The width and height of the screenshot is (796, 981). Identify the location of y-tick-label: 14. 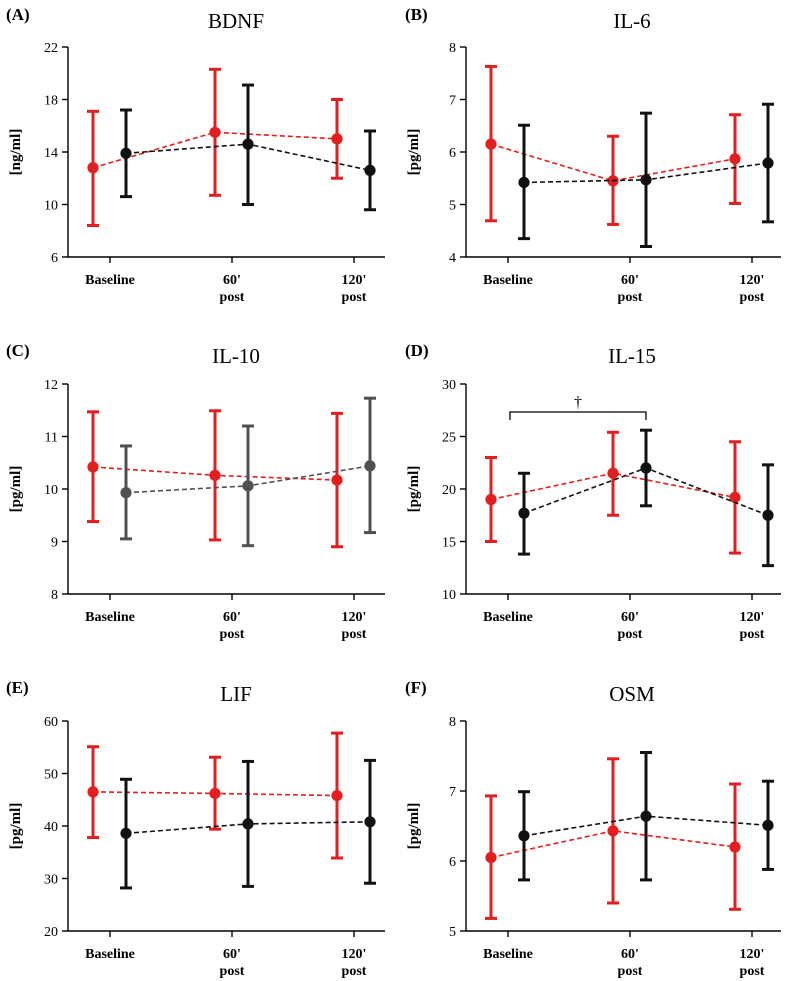
(51, 153).